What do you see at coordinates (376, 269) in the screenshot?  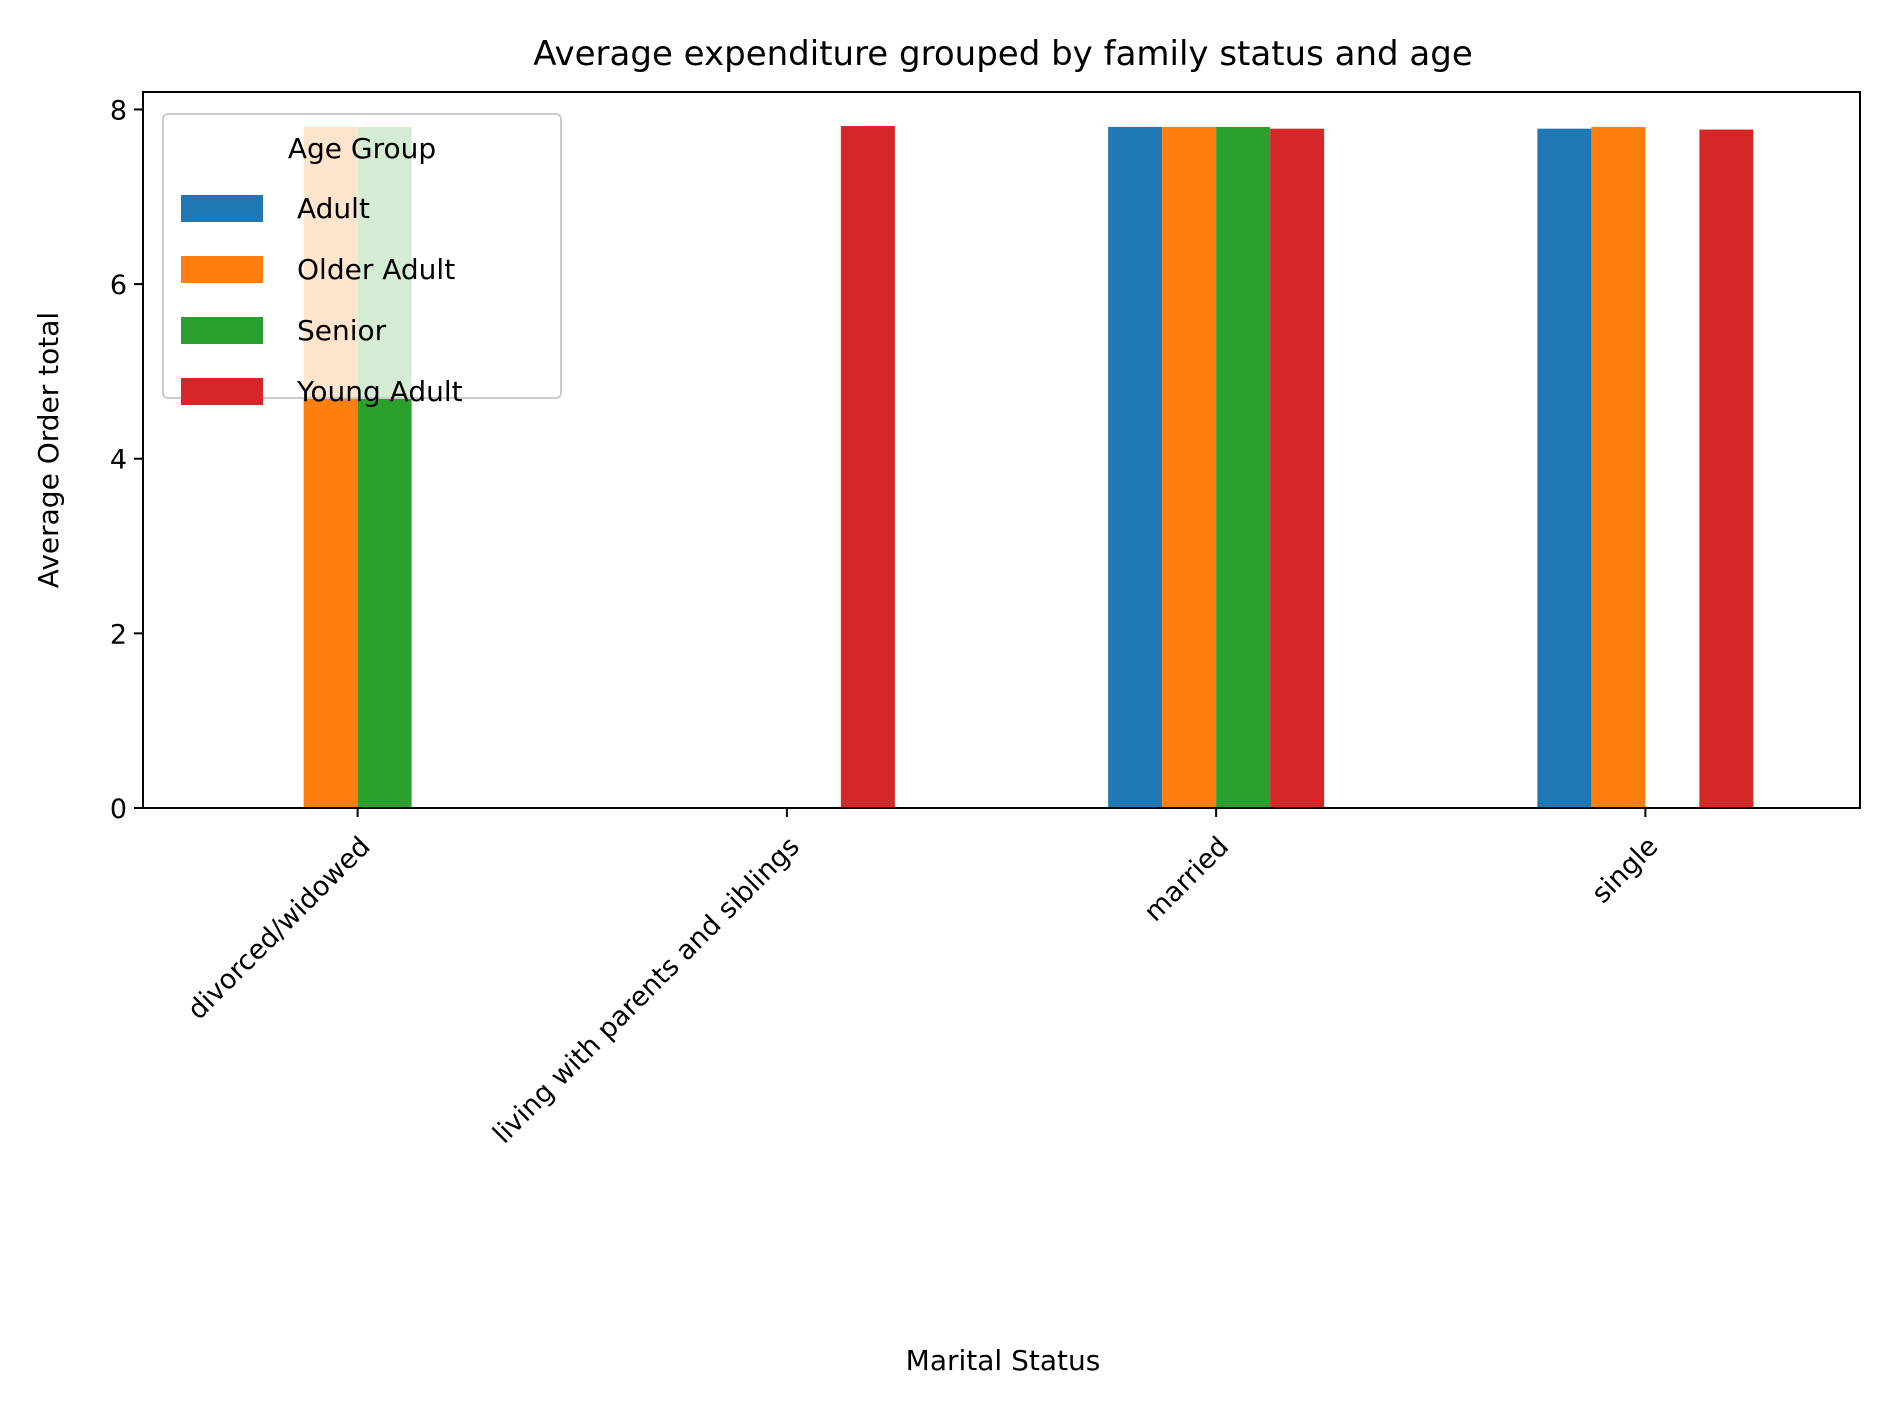 I see `legend-label: Older Adult` at bounding box center [376, 269].